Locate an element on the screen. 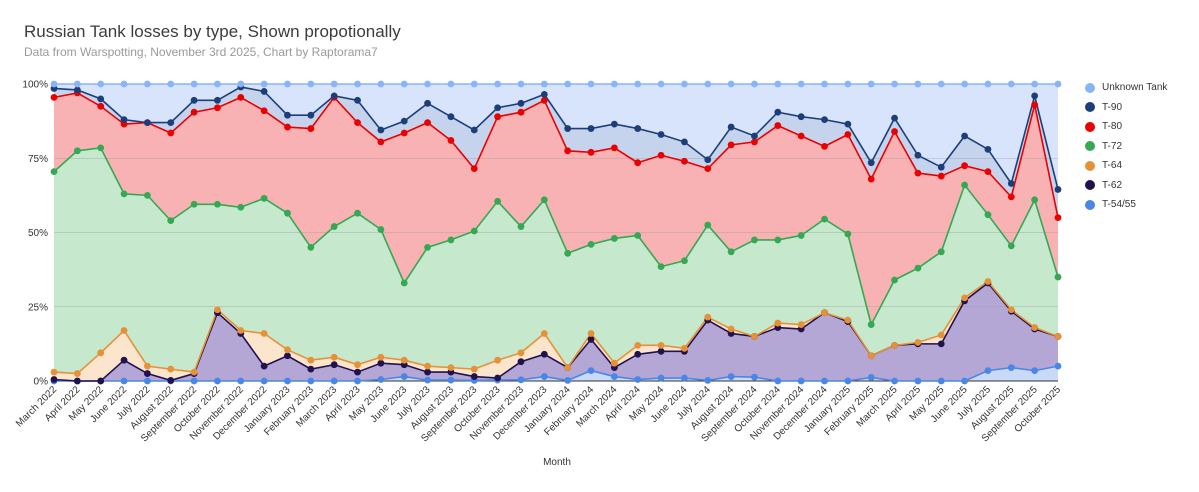 This screenshot has height=492, width=1199. legend-label: T-72 is located at coordinates (1112, 146).